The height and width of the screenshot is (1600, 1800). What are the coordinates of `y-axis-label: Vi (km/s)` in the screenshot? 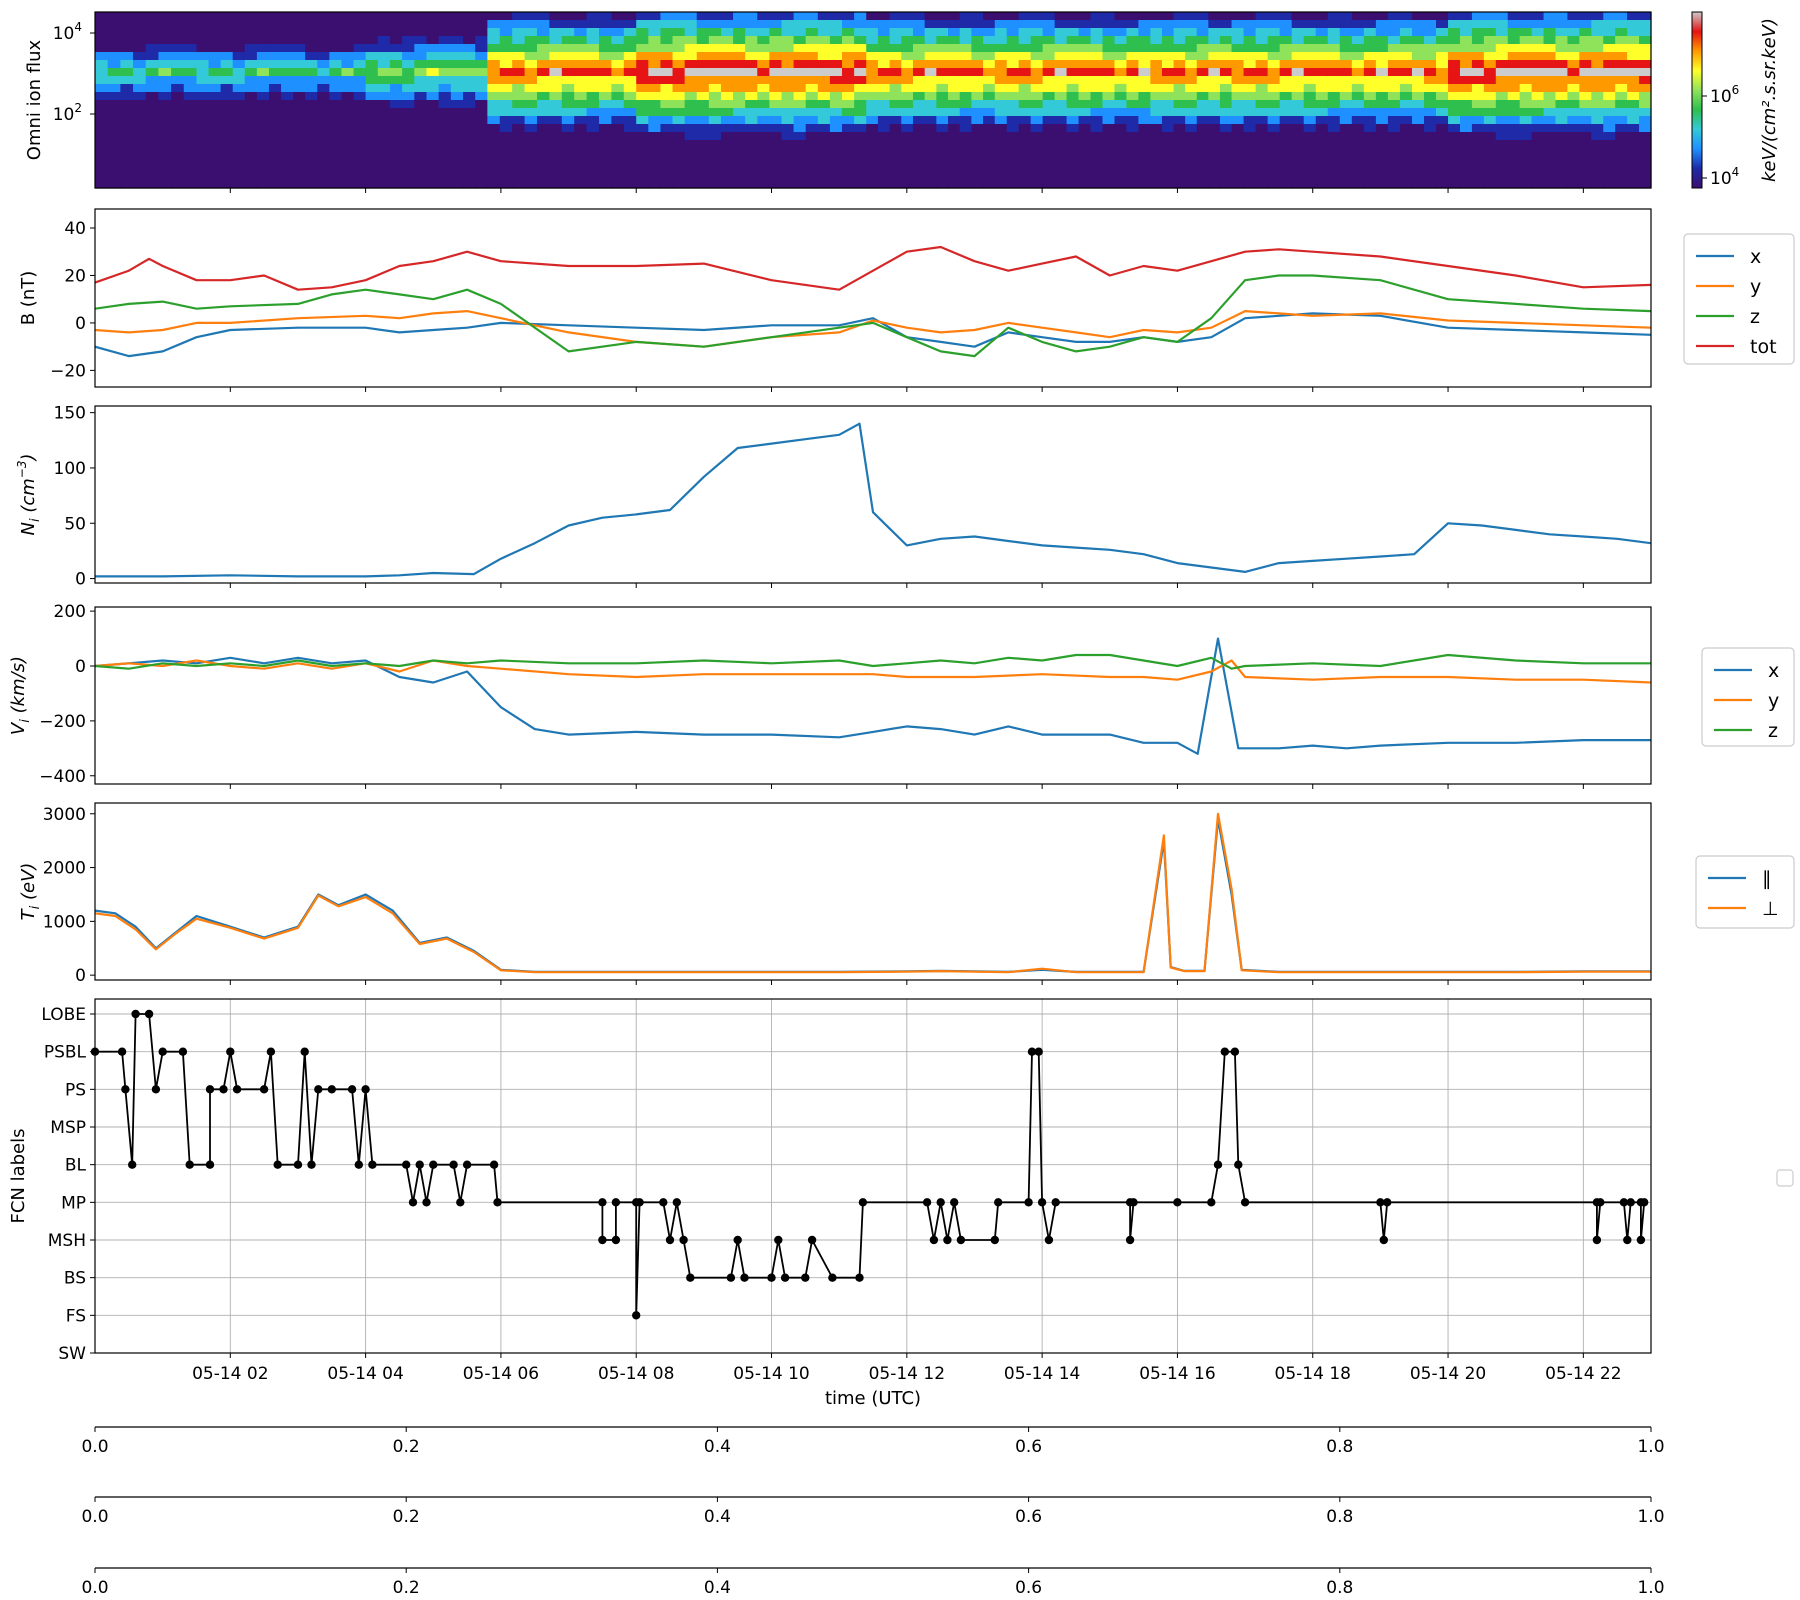 It's located at (20, 695).